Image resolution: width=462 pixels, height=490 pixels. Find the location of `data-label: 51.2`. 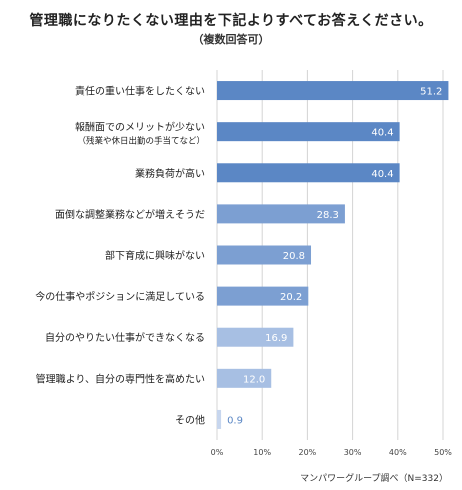

data-label: 51.2 is located at coordinates (431, 92).